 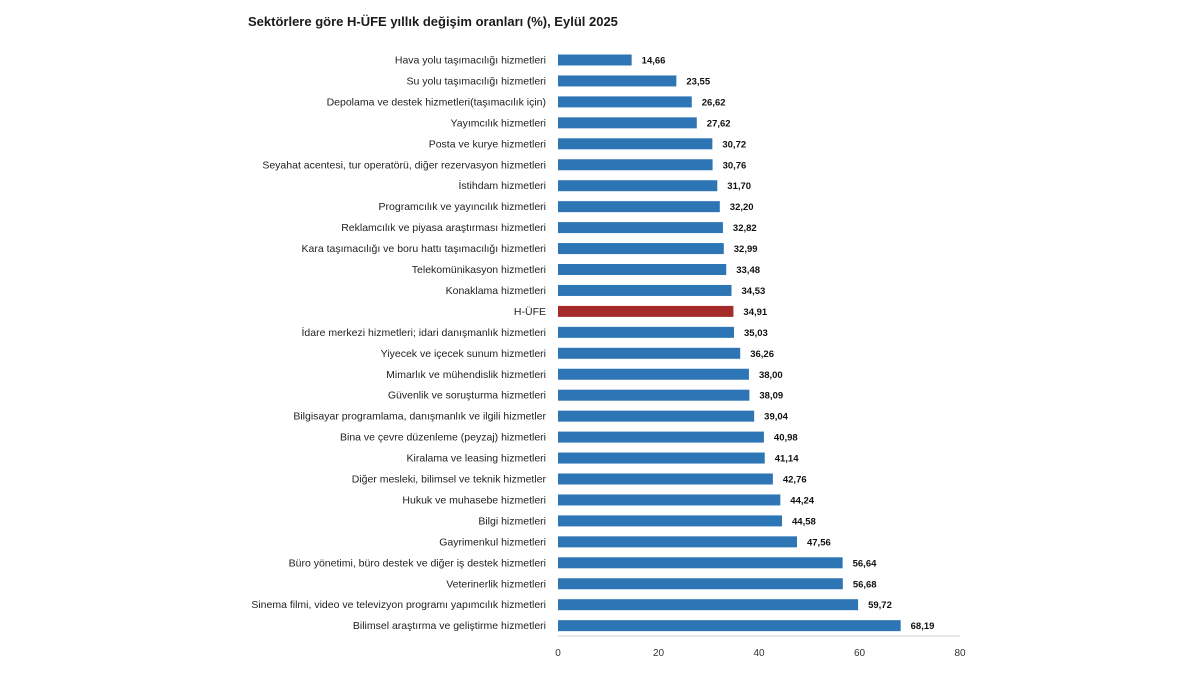 I want to click on value-label: 59,72, so click(x=880, y=605).